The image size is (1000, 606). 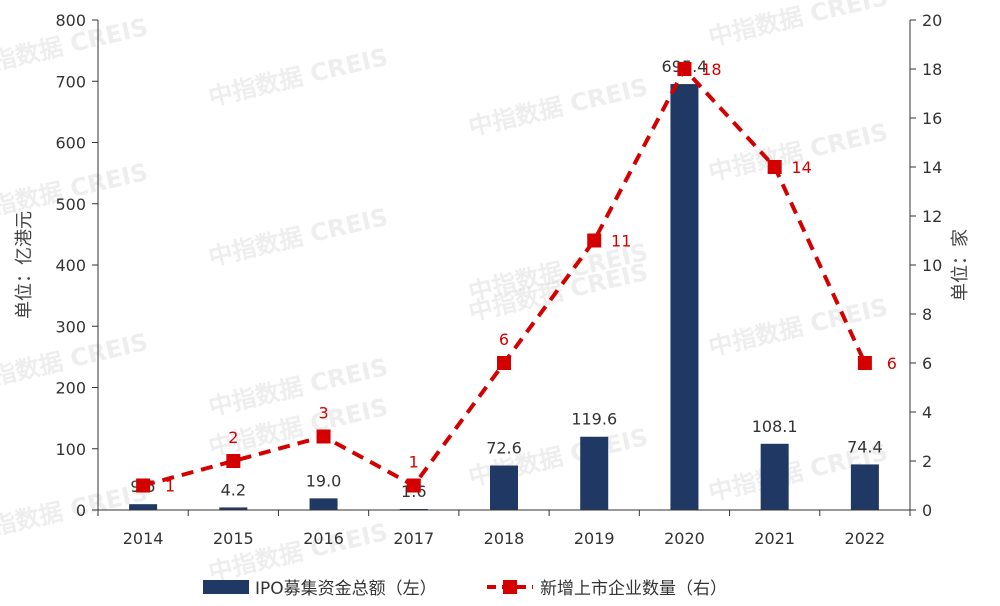 I want to click on line-value-label: 14, so click(x=801, y=167).